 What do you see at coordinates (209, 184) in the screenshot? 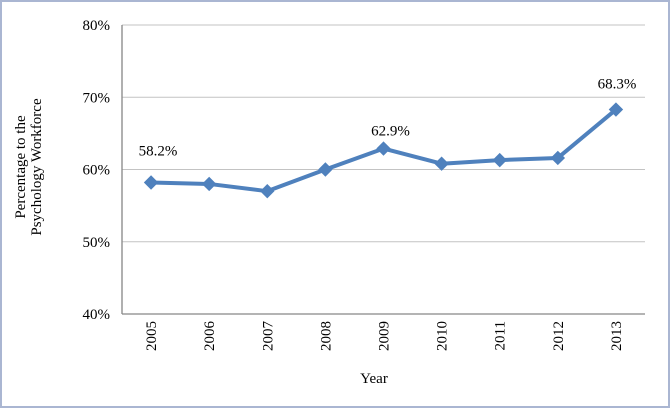
I see `data-point-2006` at bounding box center [209, 184].